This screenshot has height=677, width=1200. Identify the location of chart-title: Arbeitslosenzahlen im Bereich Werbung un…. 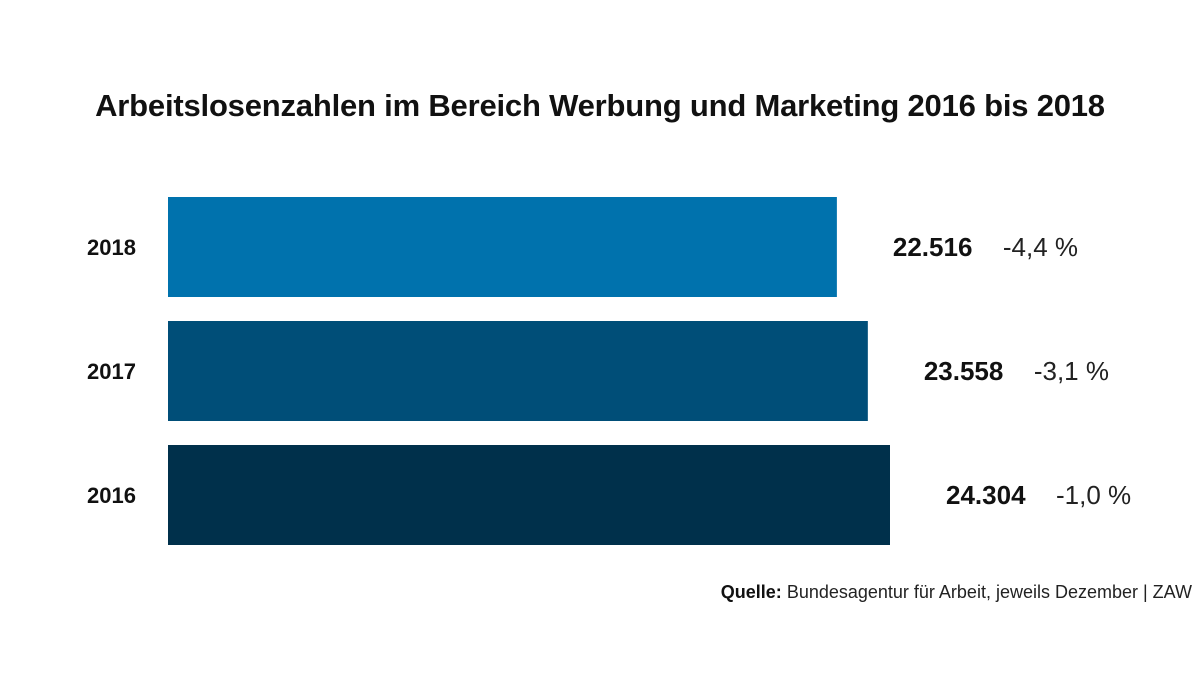
(600, 105).